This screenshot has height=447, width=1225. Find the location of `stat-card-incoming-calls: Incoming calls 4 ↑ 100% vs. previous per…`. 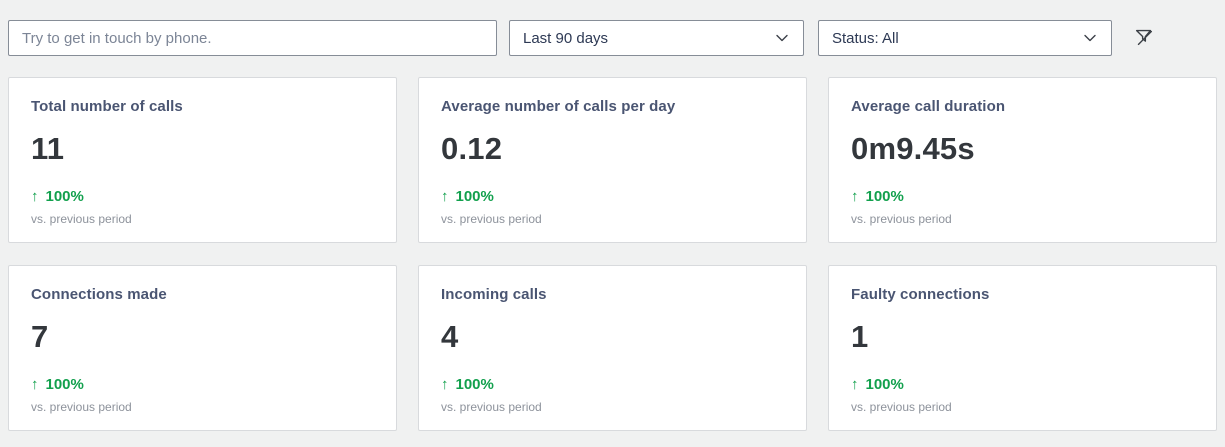

stat-card-incoming-calls: Incoming calls 4 ↑ 100% vs. previous per… is located at coordinates (612, 348).